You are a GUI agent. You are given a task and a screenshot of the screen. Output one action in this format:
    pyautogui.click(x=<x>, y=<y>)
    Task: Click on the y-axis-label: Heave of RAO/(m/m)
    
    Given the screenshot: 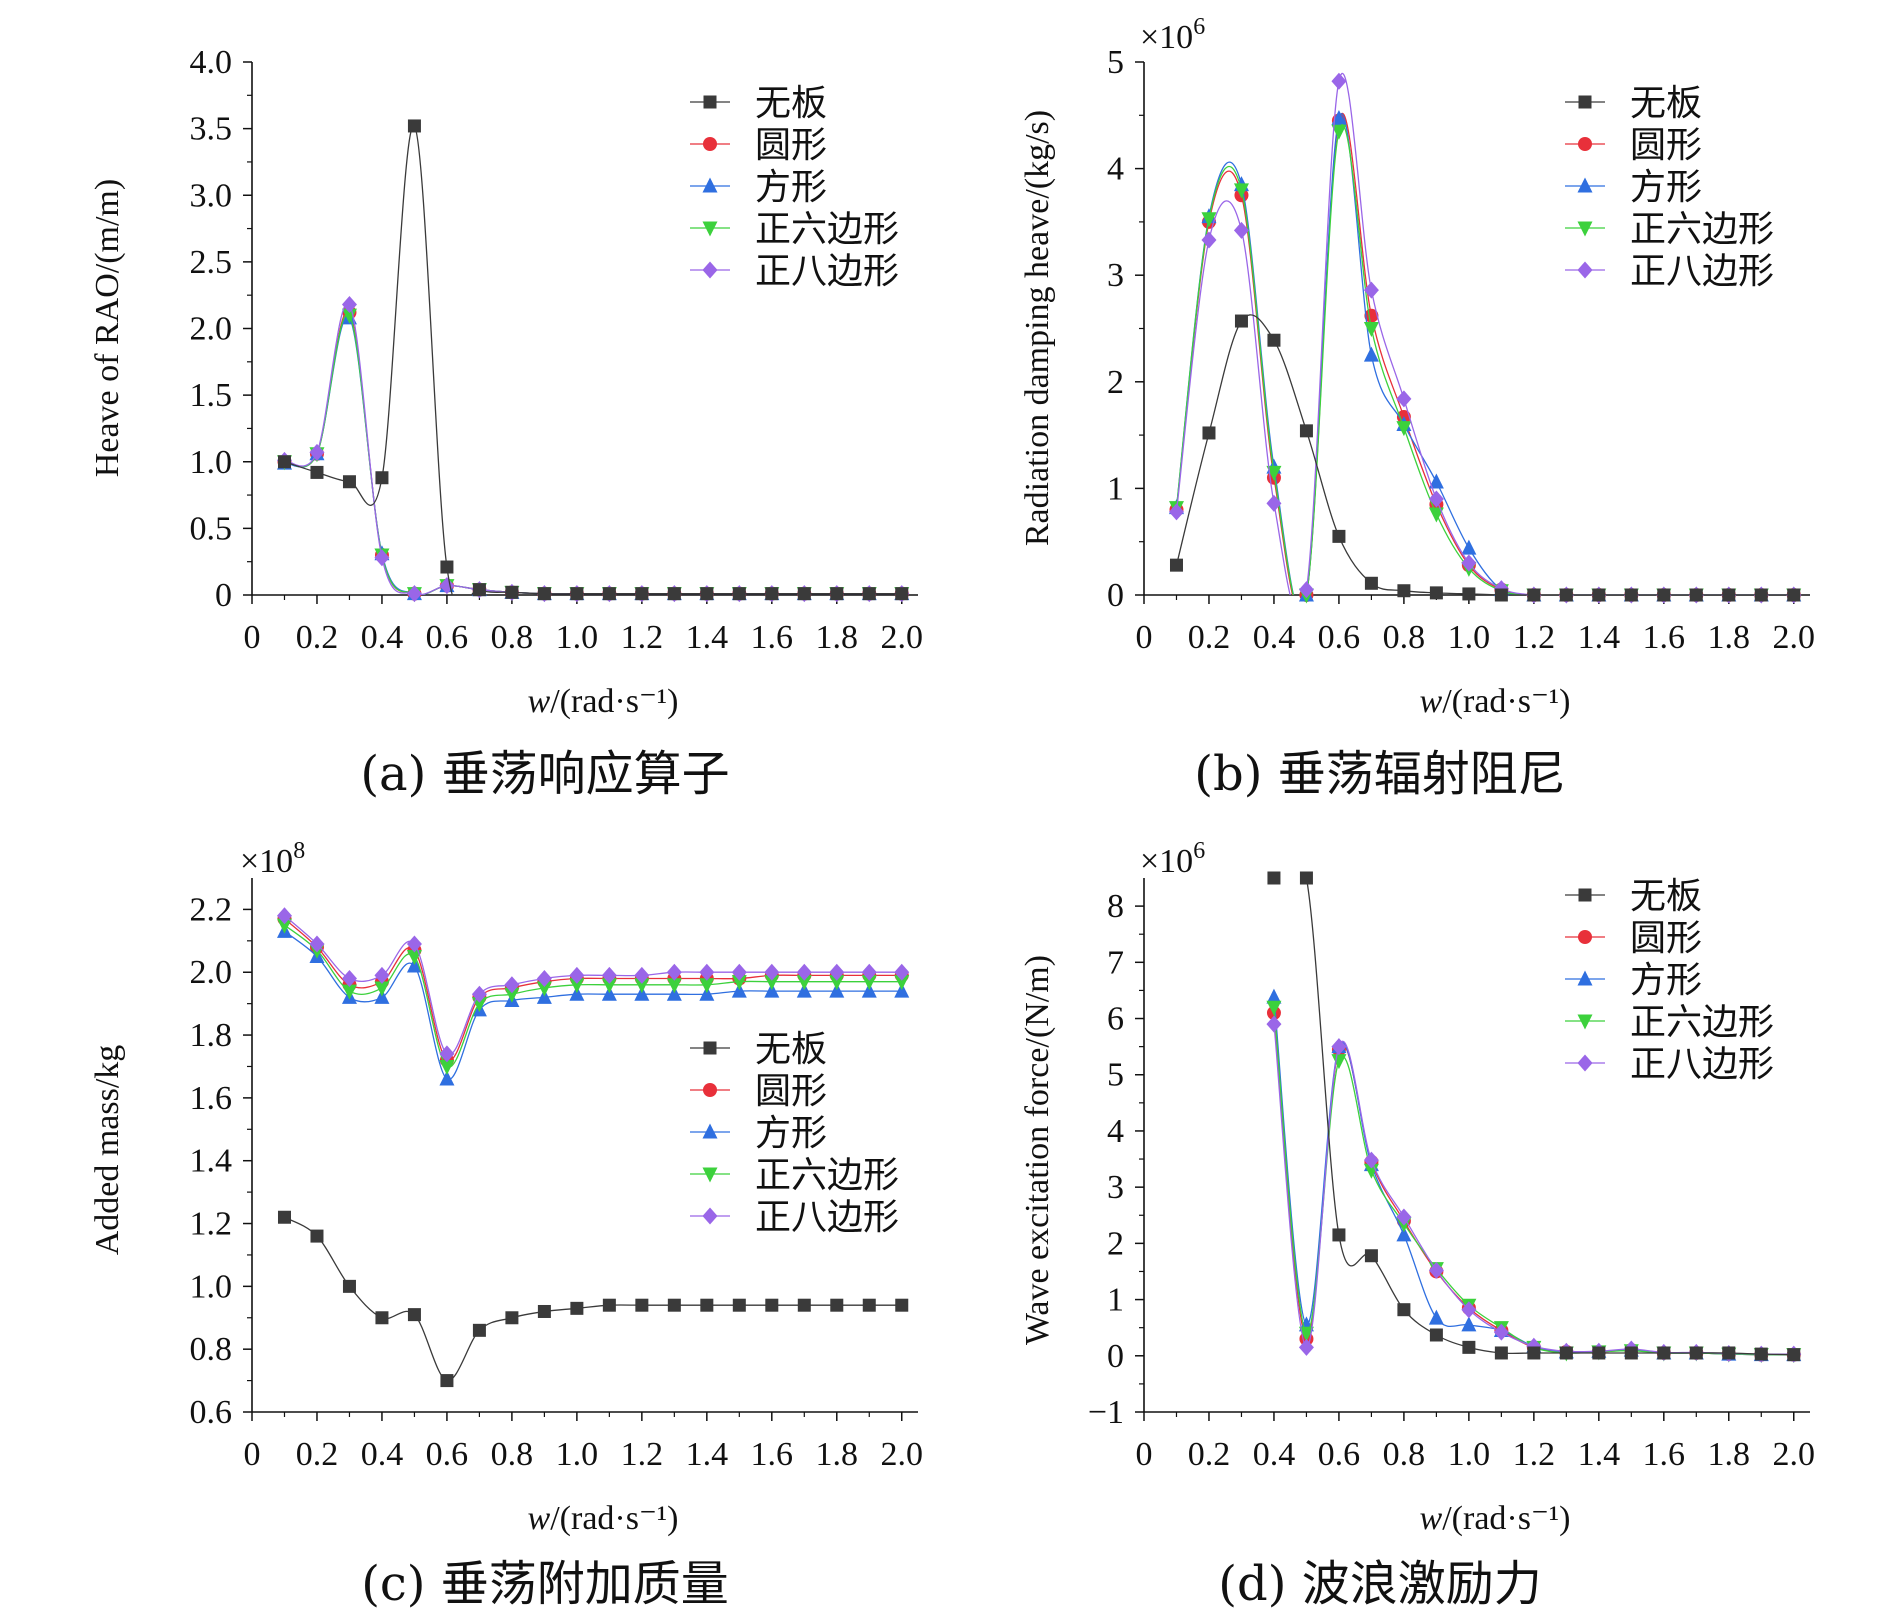 What is the action you would take?
    pyautogui.click(x=107, y=328)
    